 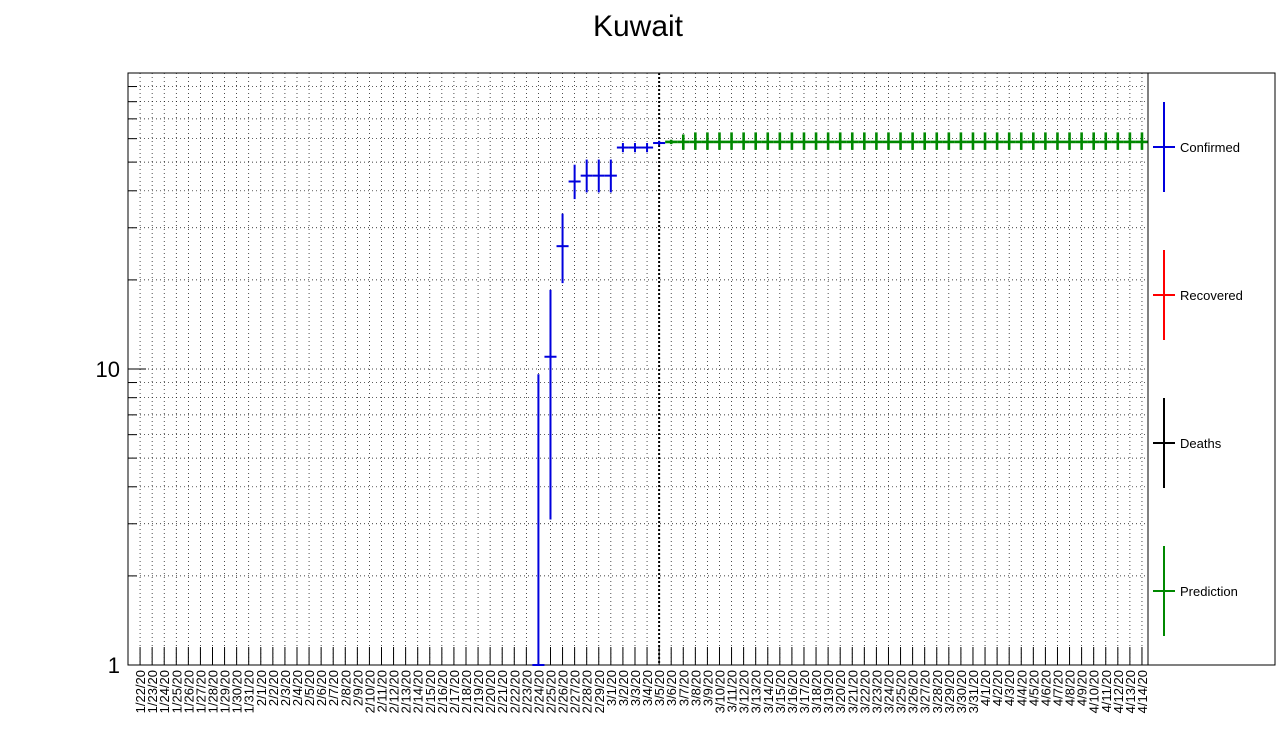 What do you see at coordinates (394, 691) in the screenshot?
I see `x-tick-label: 2/12/20` at bounding box center [394, 691].